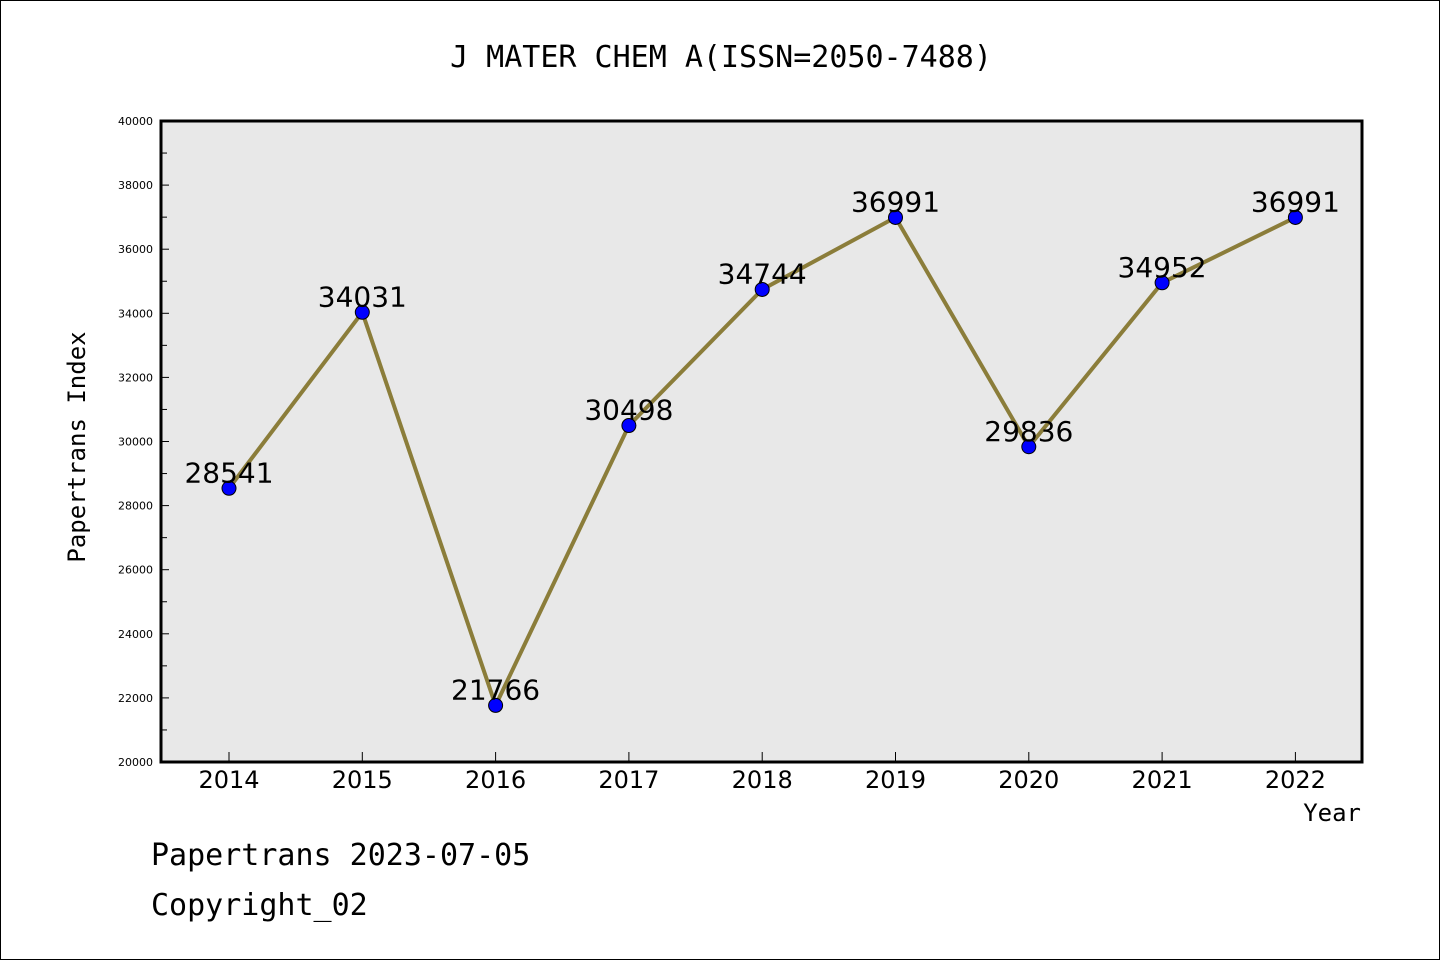 The image size is (1440, 966). I want to click on data-label: 34744, so click(762, 273).